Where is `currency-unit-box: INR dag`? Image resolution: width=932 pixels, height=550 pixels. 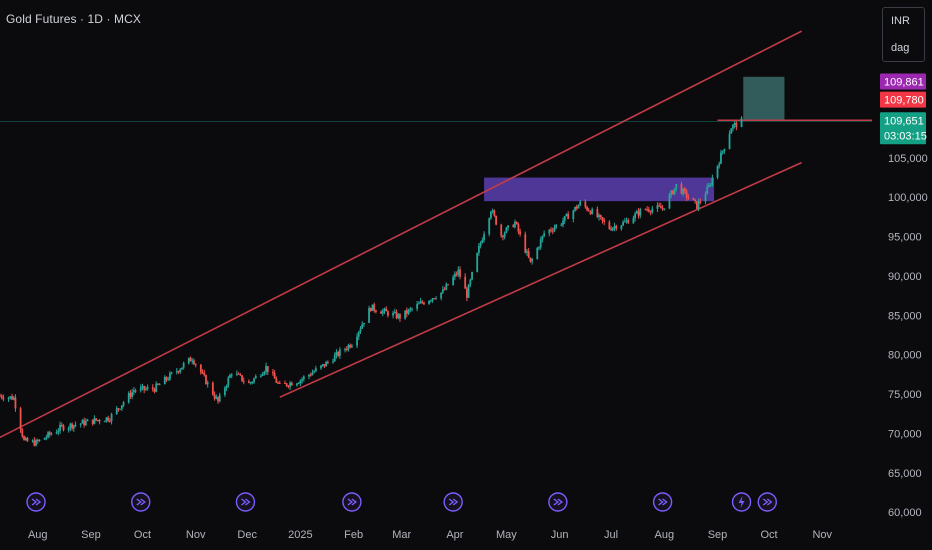
currency-unit-box: INR dag is located at coordinates (903, 34).